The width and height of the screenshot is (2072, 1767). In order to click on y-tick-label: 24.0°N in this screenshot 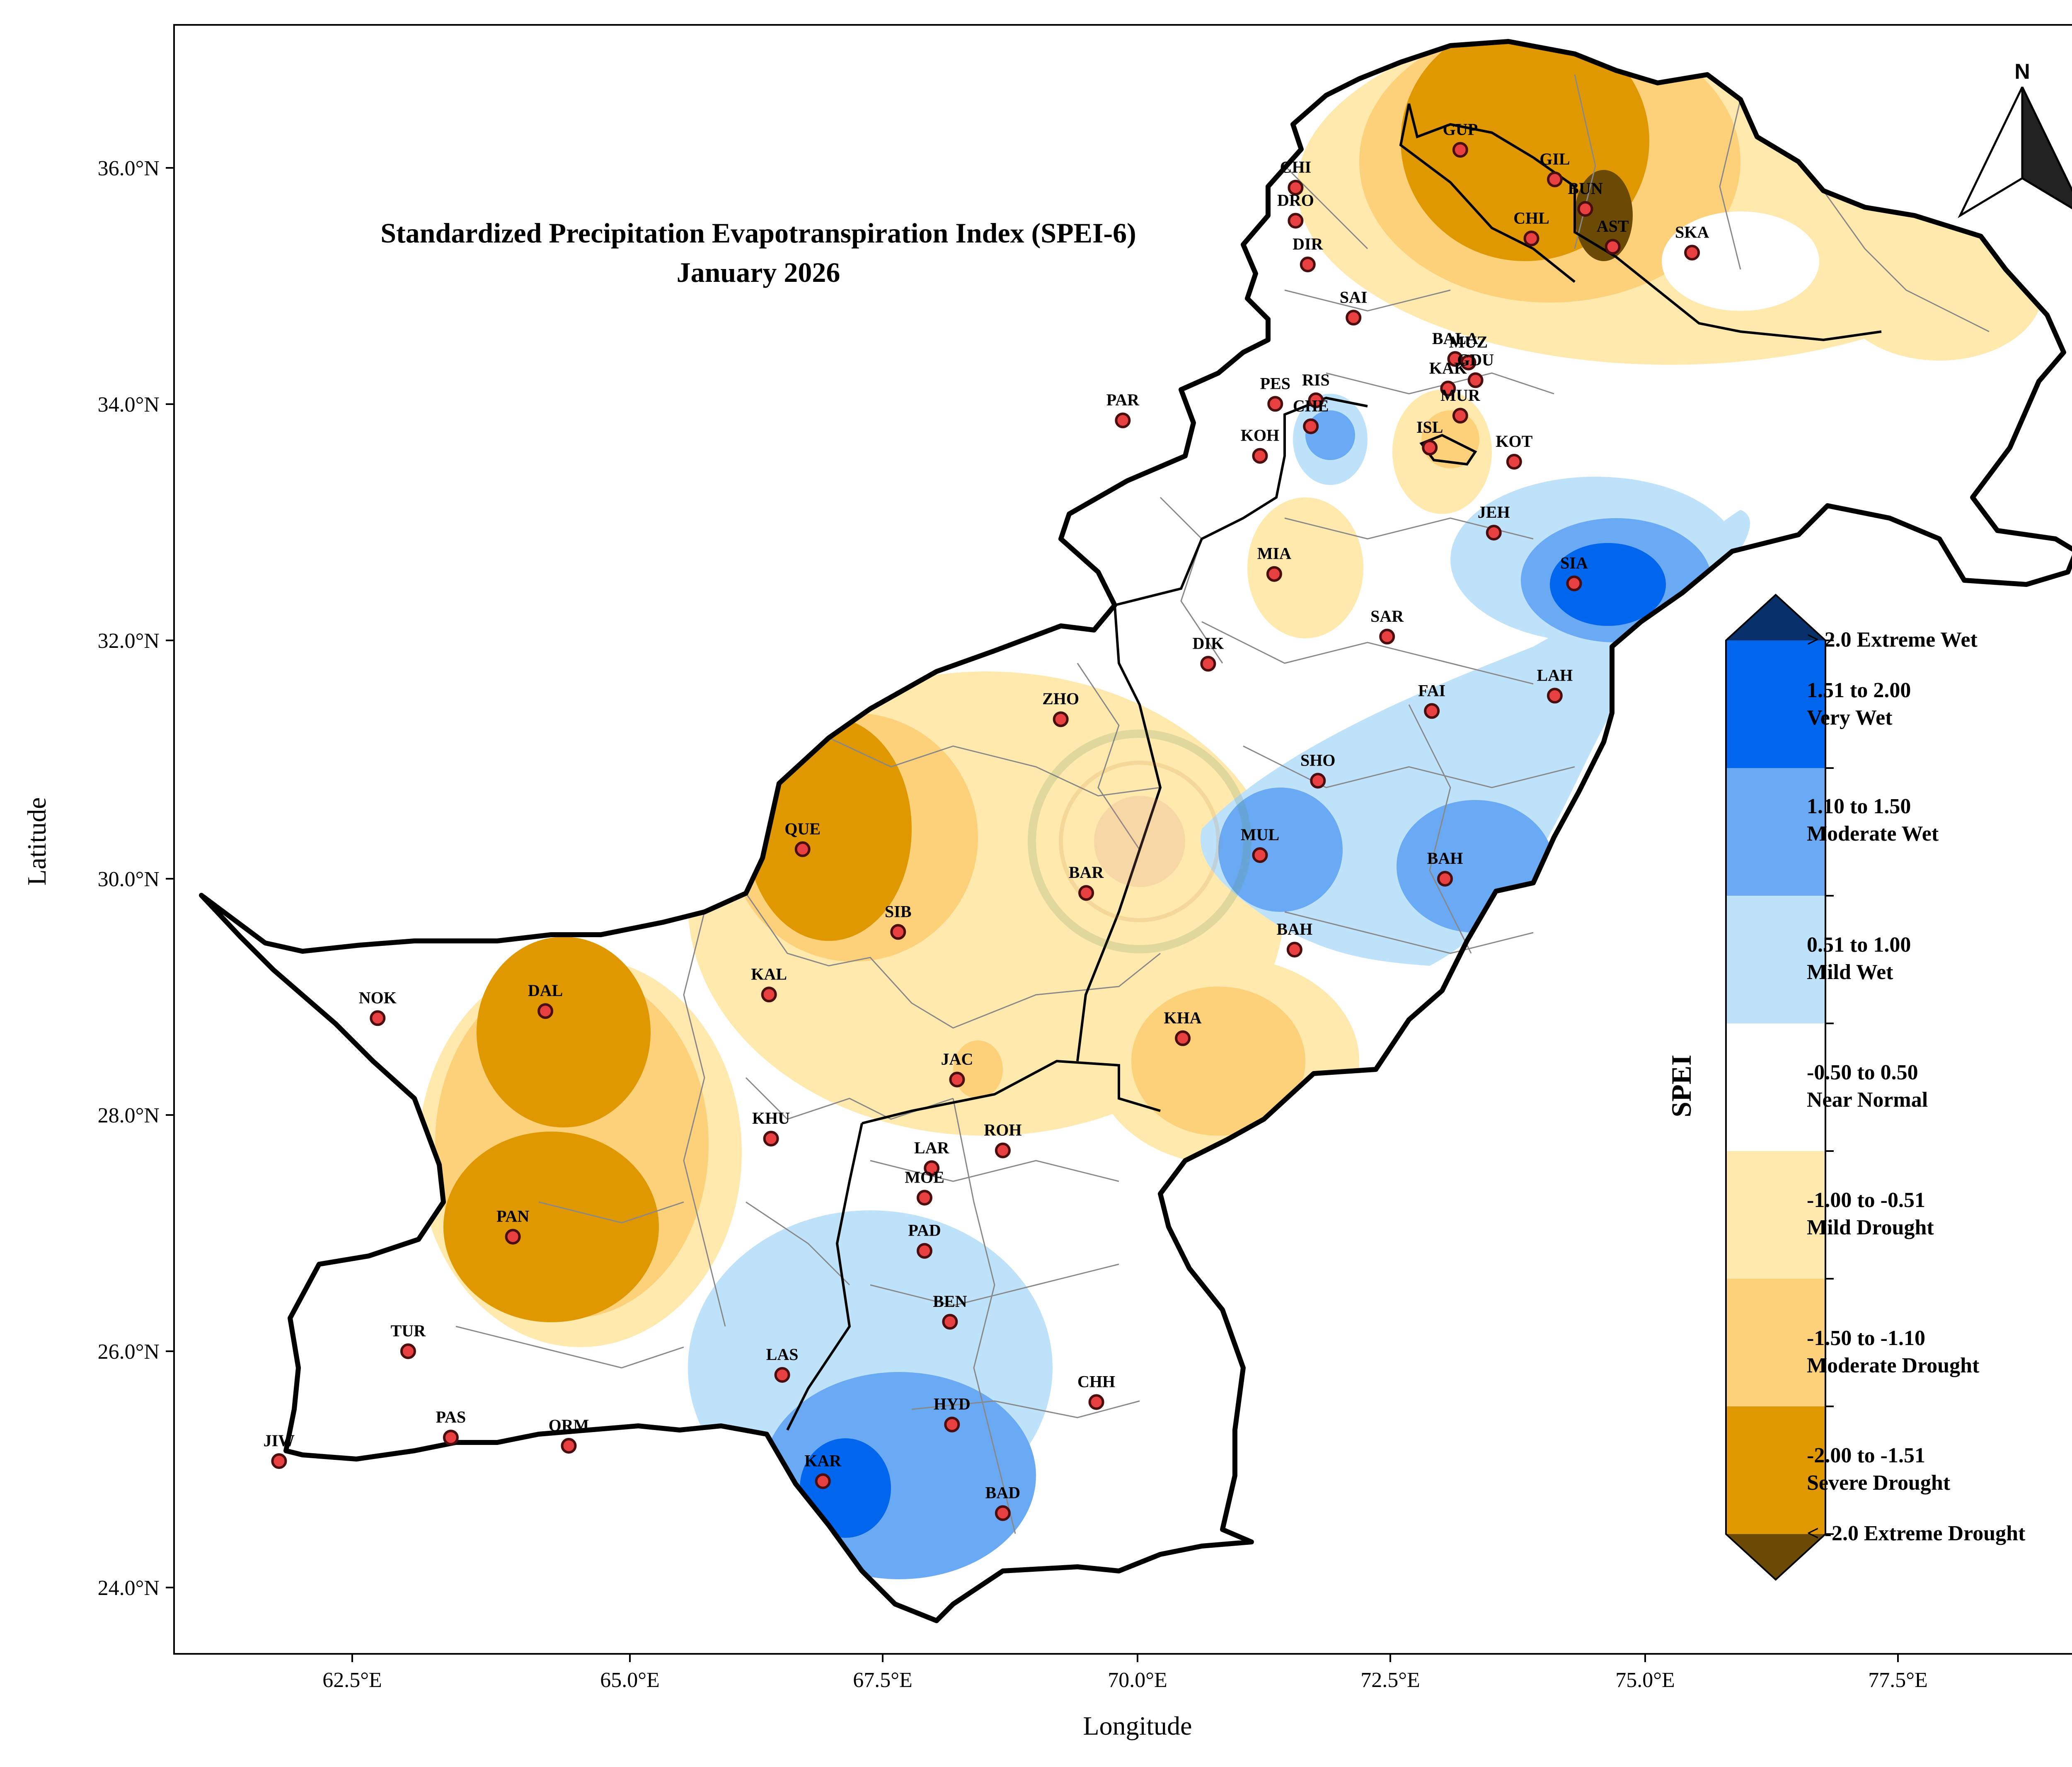, I will do `click(129, 1588)`.